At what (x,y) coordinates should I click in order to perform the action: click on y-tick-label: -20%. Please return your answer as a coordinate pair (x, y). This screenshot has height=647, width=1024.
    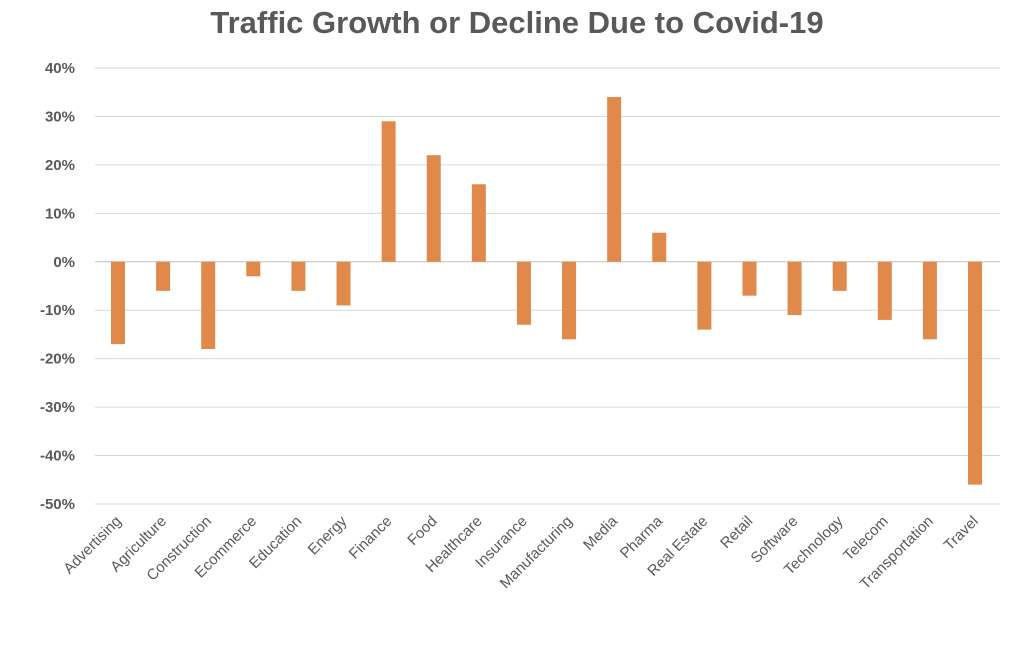
    Looking at the image, I should click on (57, 359).